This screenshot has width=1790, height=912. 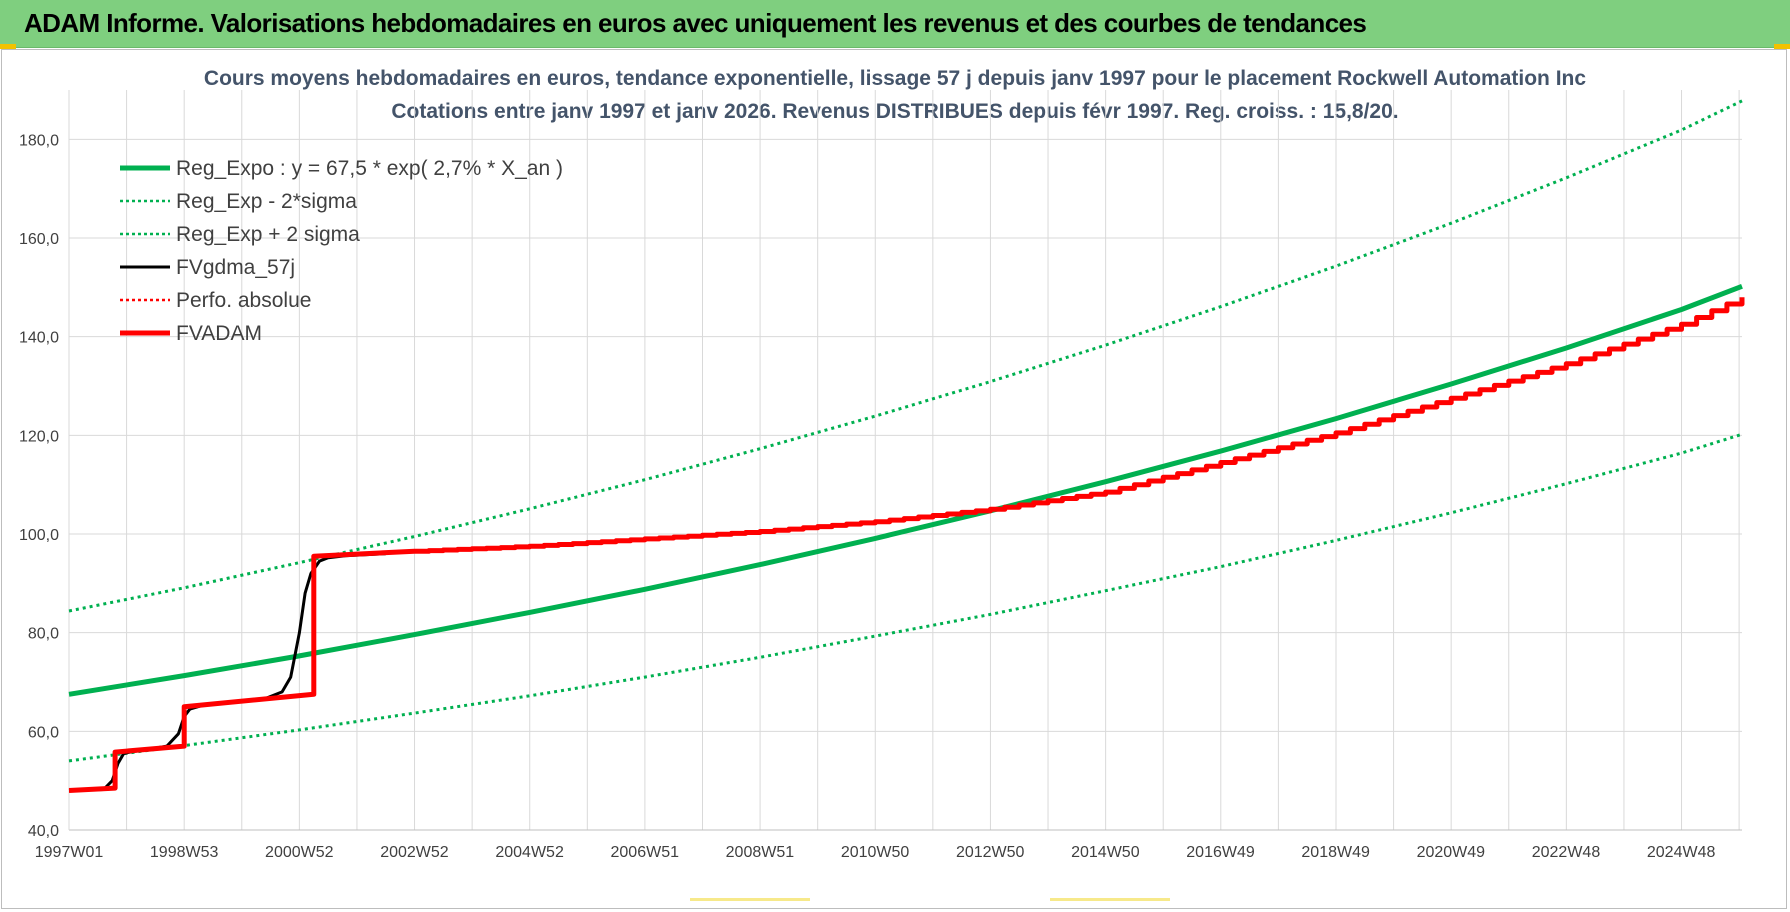 What do you see at coordinates (414, 852) in the screenshot?
I see `x-tick-label: 2002W52` at bounding box center [414, 852].